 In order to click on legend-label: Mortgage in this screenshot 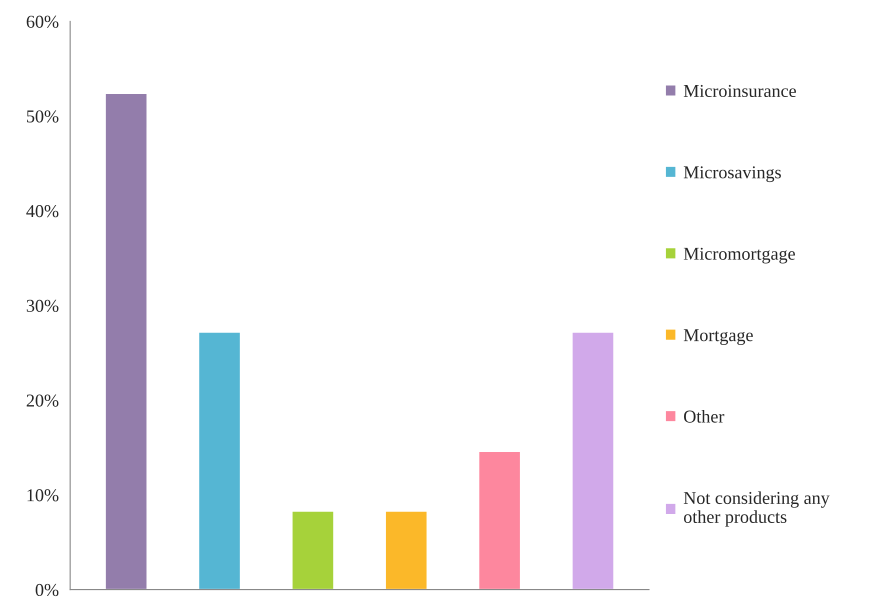, I will do `click(718, 337)`.